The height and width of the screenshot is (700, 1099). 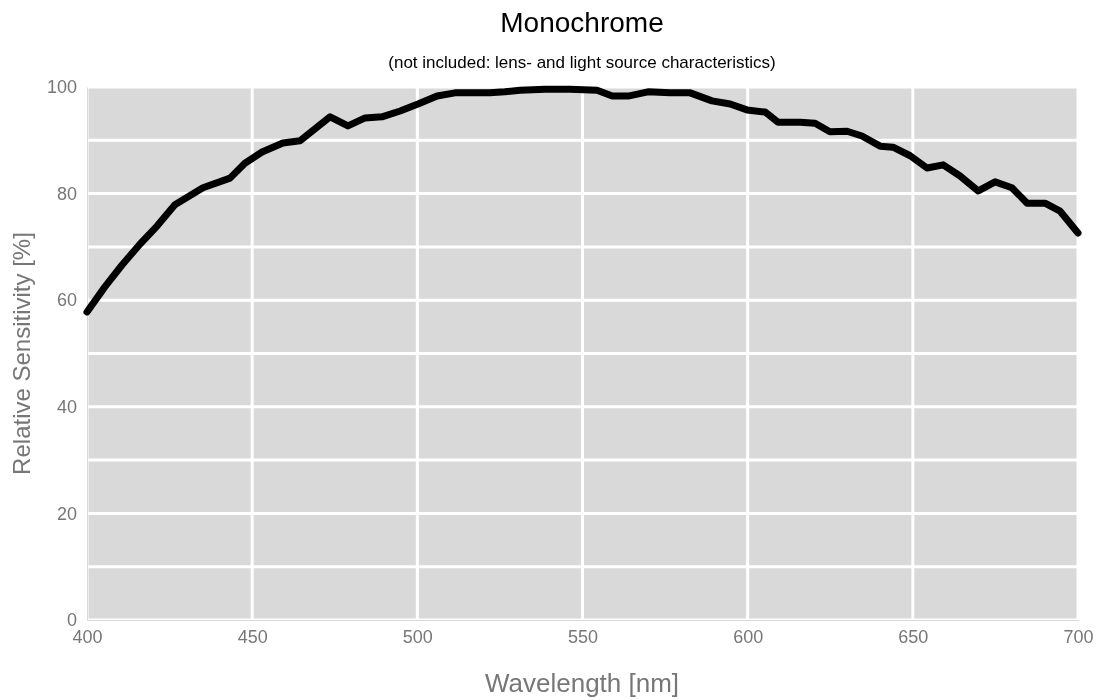 I want to click on x-tick-label: 500, so click(x=417, y=636).